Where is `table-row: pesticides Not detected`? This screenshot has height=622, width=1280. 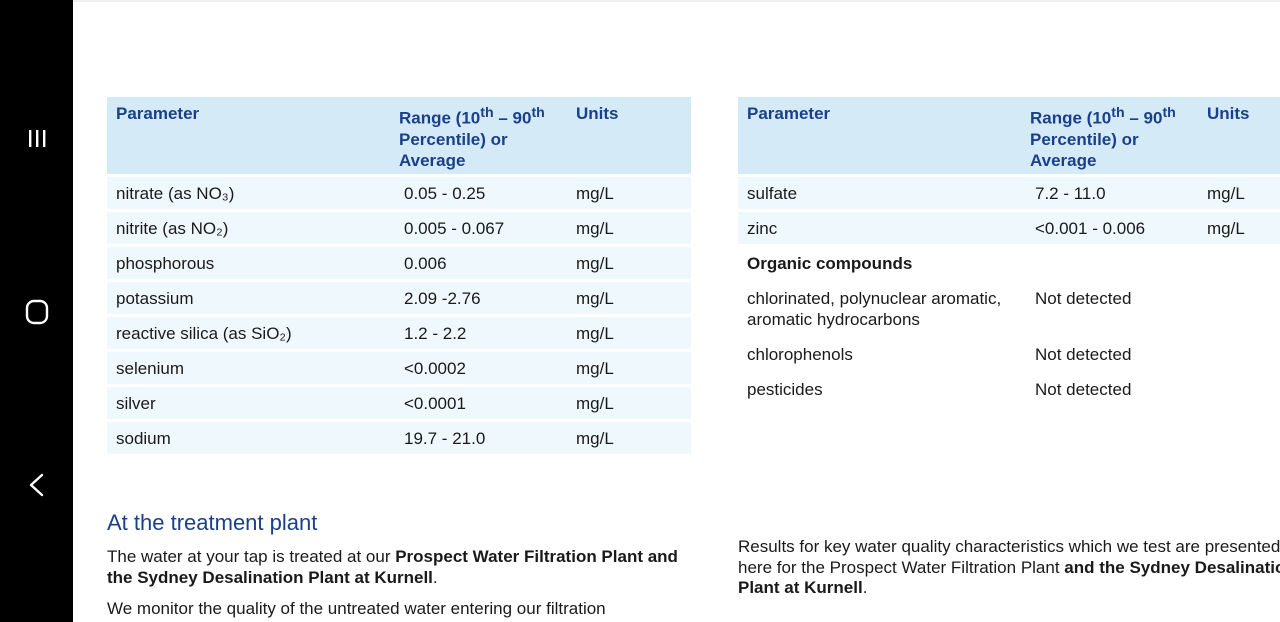
table-row: pesticides Not detected is located at coordinates (1009, 390).